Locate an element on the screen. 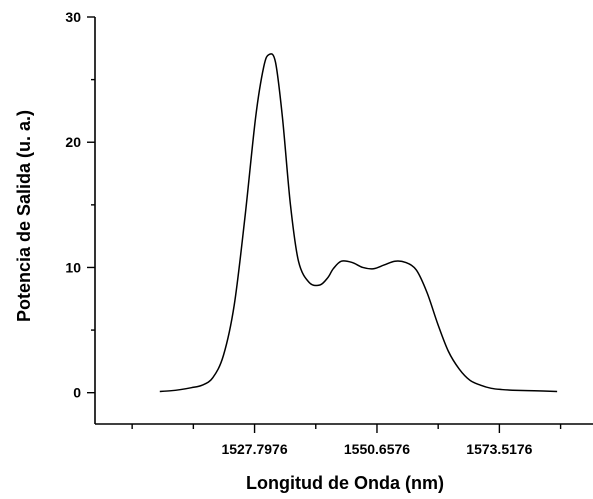  y-axis-title: Potencia de Salida (u. a.) is located at coordinates (24, 216).